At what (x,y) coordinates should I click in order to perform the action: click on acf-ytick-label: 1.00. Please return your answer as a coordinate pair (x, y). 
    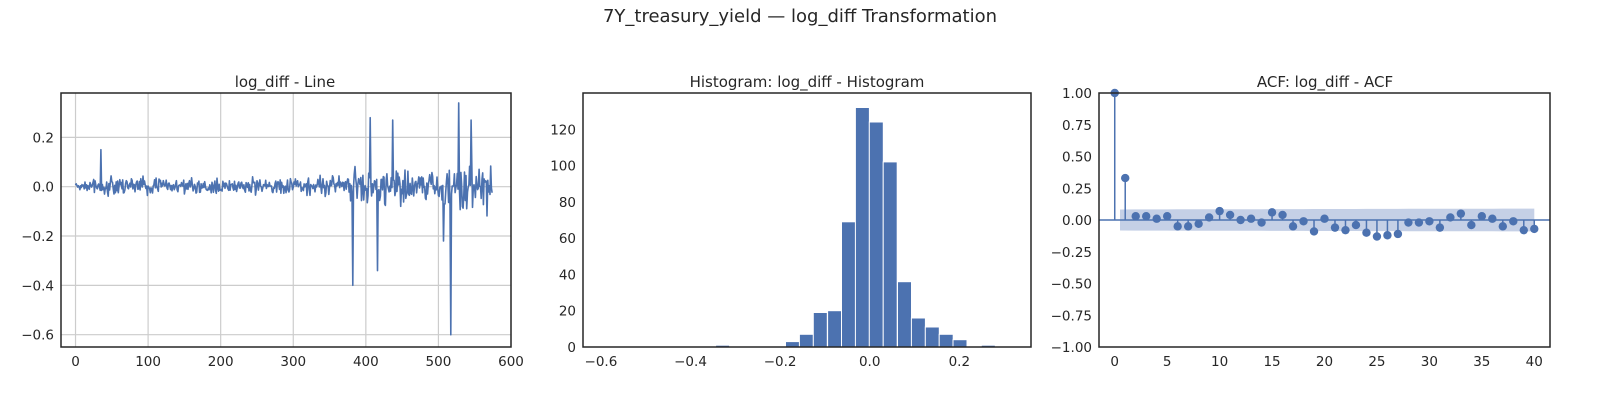
    Looking at the image, I should click on (1077, 94).